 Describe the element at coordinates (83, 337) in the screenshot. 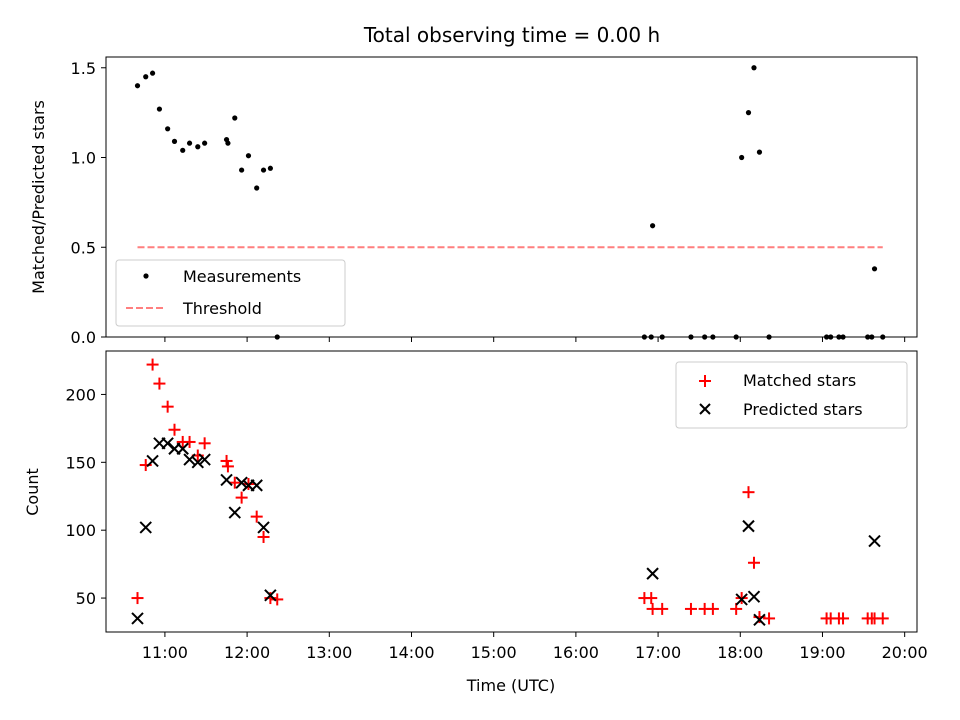

I see `top-y-tick-label: 0.0` at that location.